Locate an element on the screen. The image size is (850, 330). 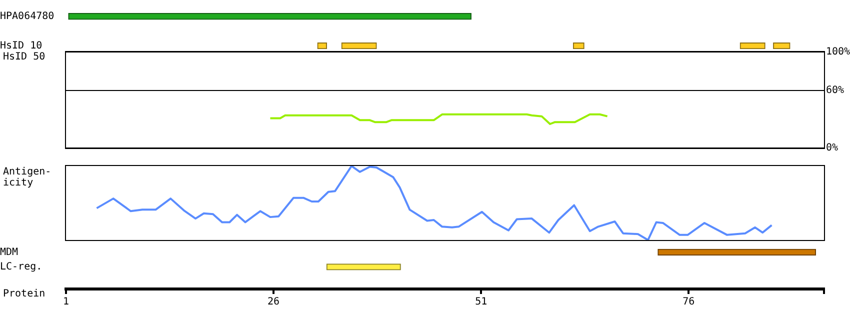
y-axis-title: Antigen-icity is located at coordinates (27, 177).